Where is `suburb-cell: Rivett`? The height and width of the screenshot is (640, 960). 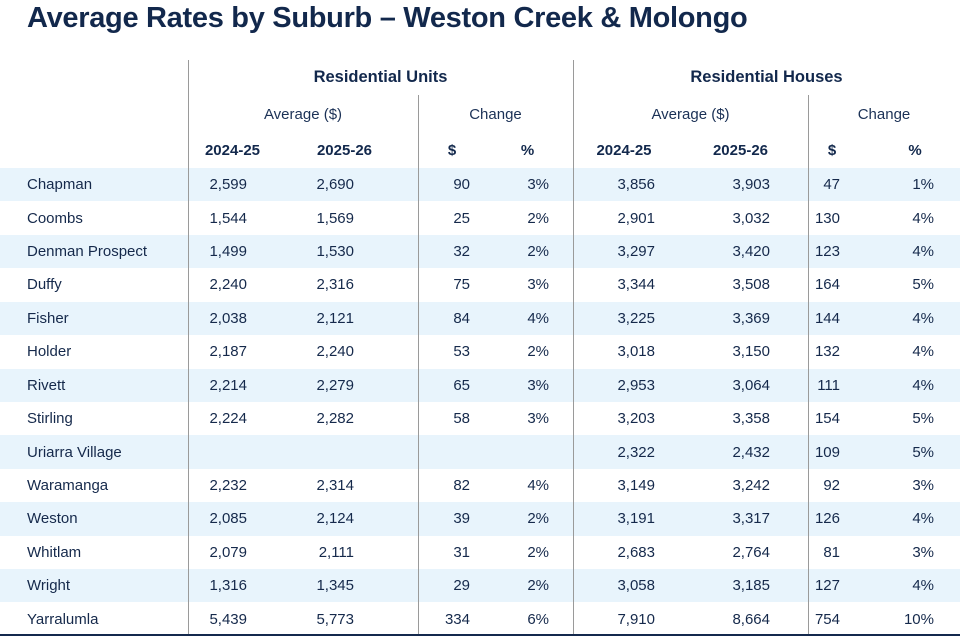 suburb-cell: Rivett is located at coordinates (46, 385).